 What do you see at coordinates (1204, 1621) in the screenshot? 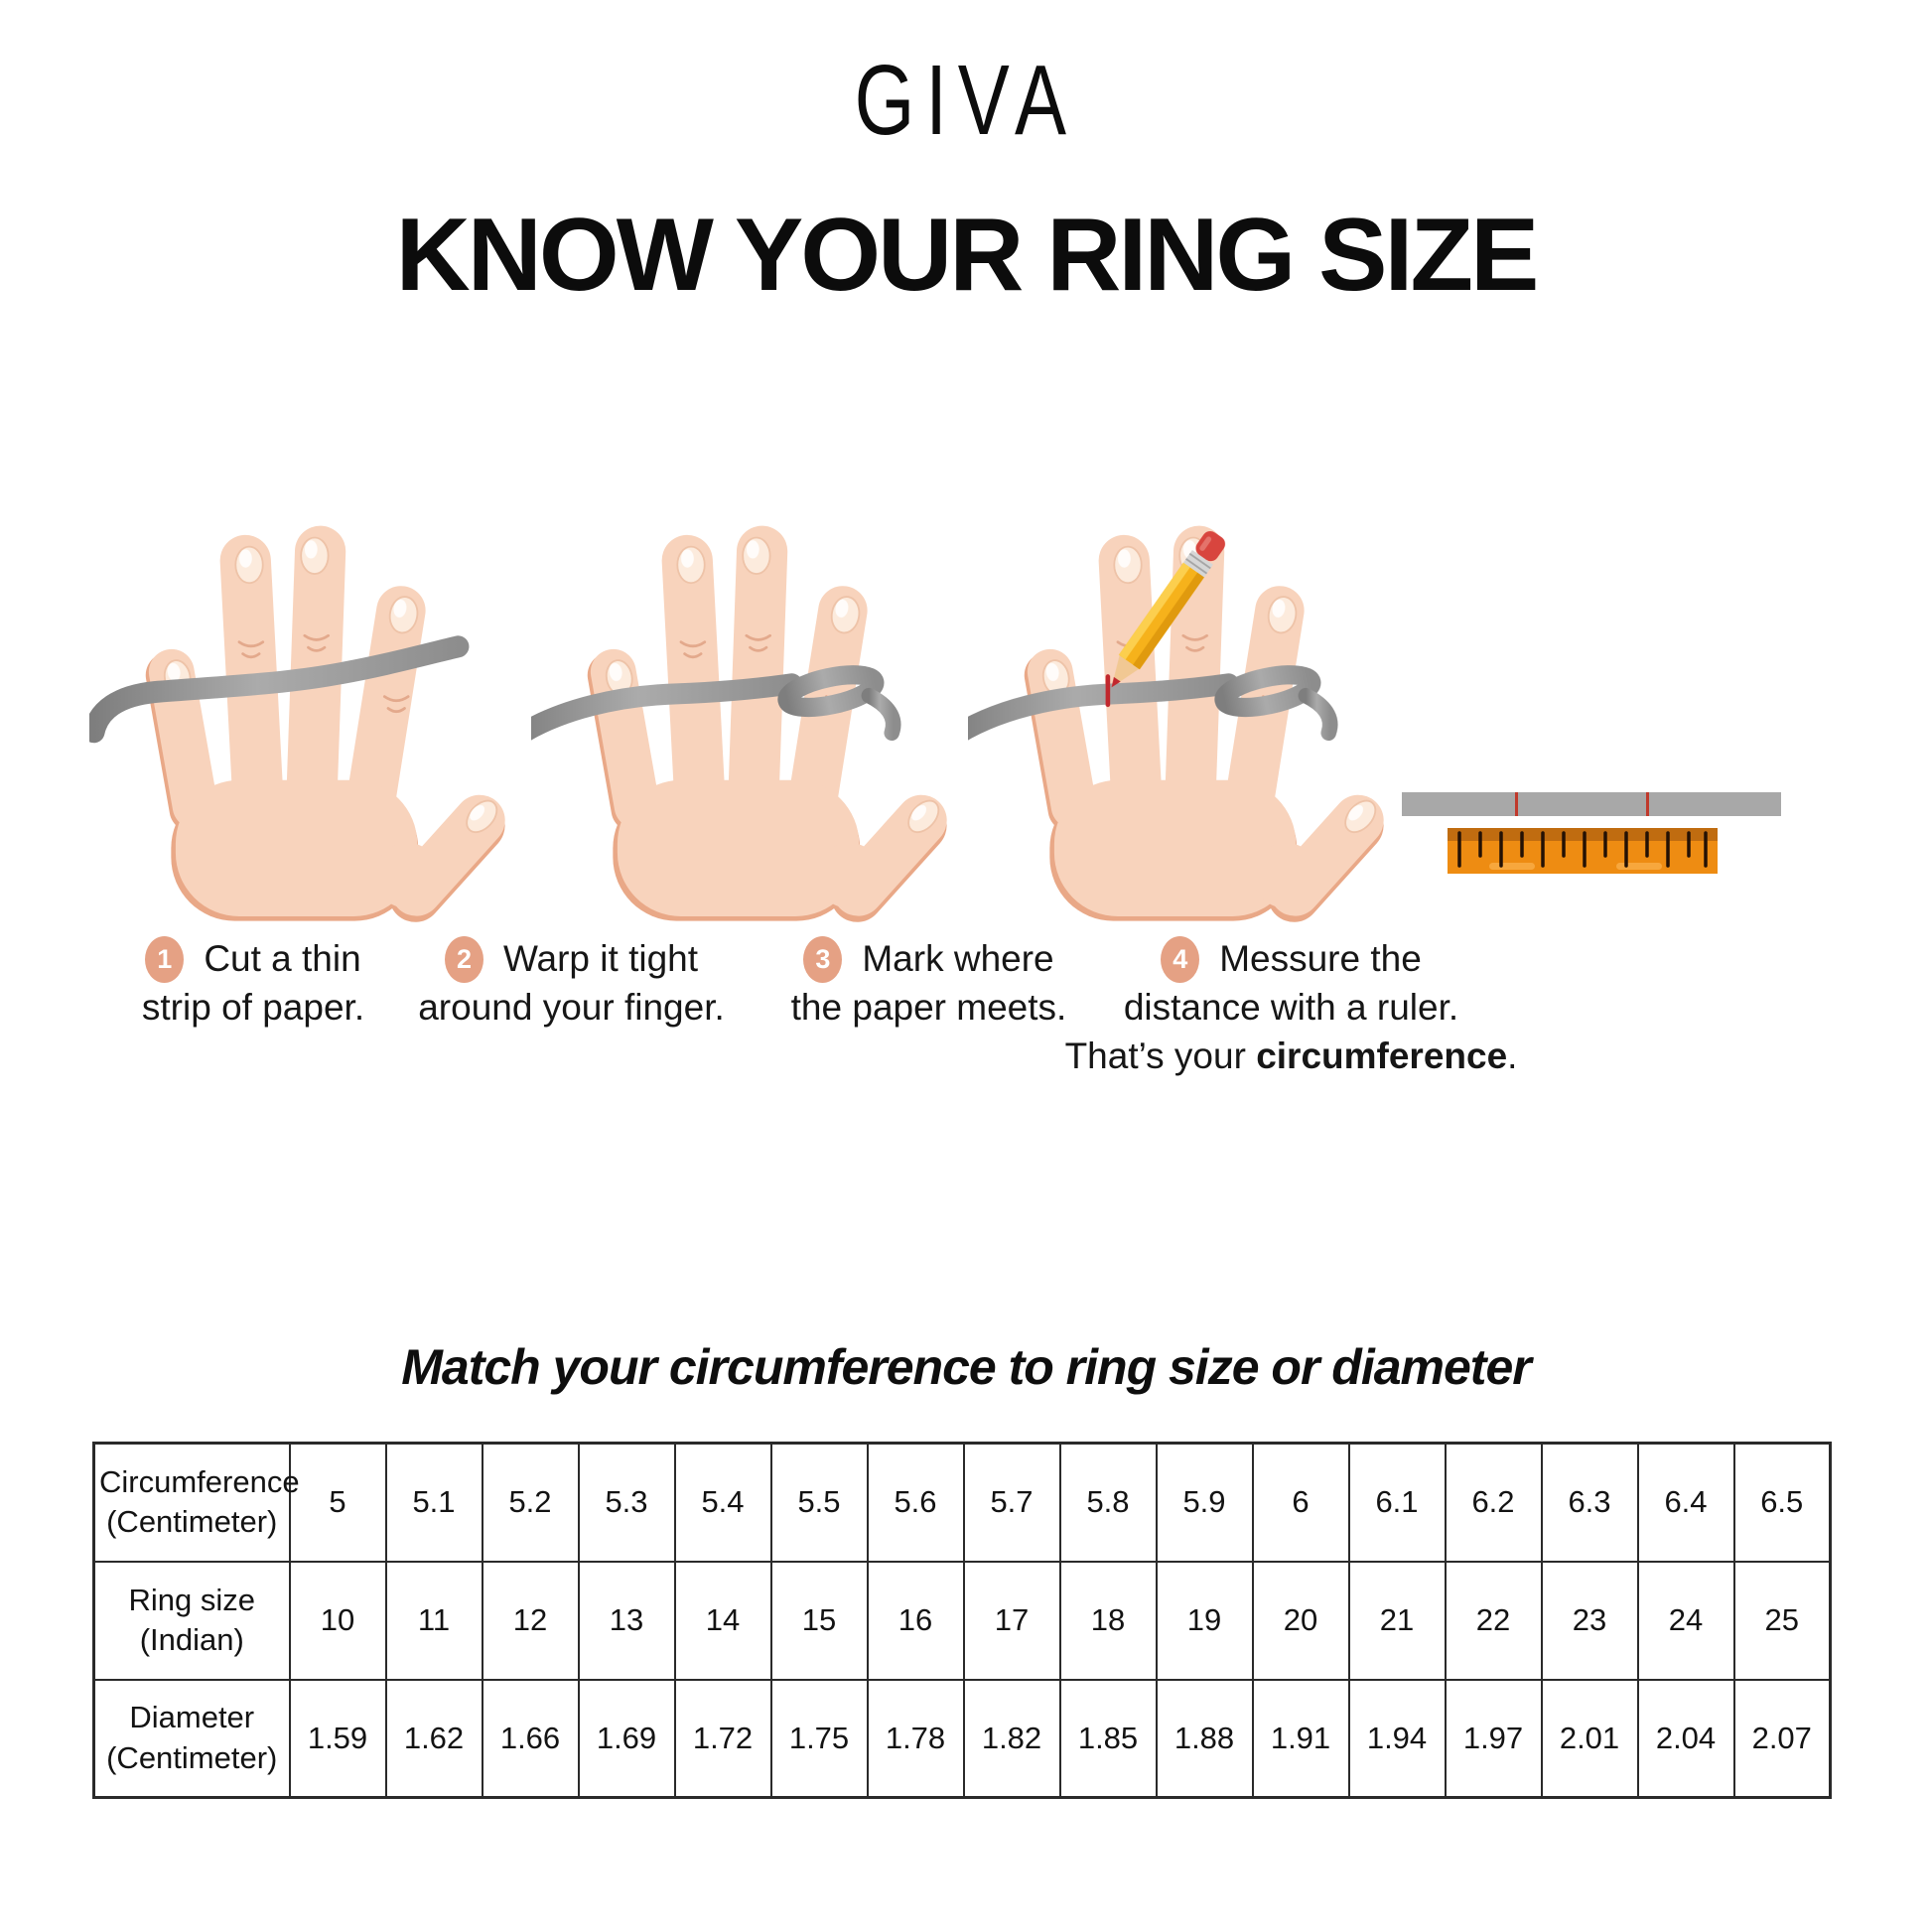
I see `size-table-value-cell: 19` at bounding box center [1204, 1621].